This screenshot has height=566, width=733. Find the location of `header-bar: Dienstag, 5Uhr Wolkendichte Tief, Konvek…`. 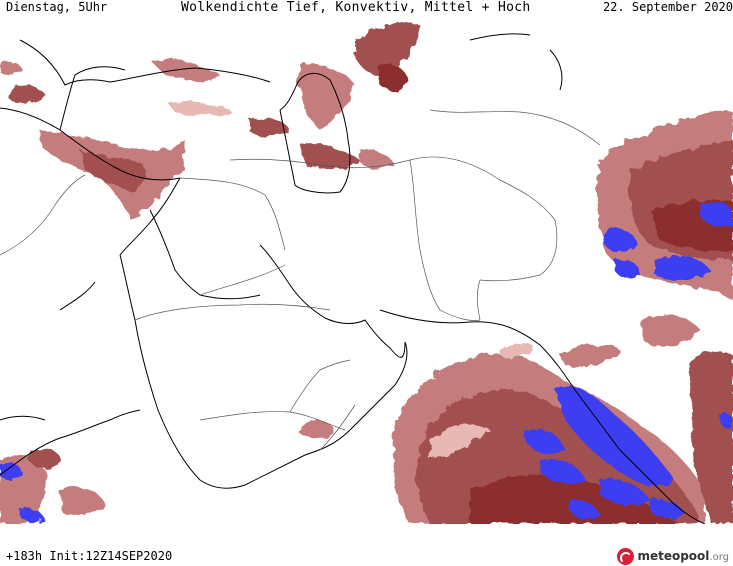

header-bar: Dienstag, 5Uhr Wolkendichte Tief, Konvek… is located at coordinates (366, 10).